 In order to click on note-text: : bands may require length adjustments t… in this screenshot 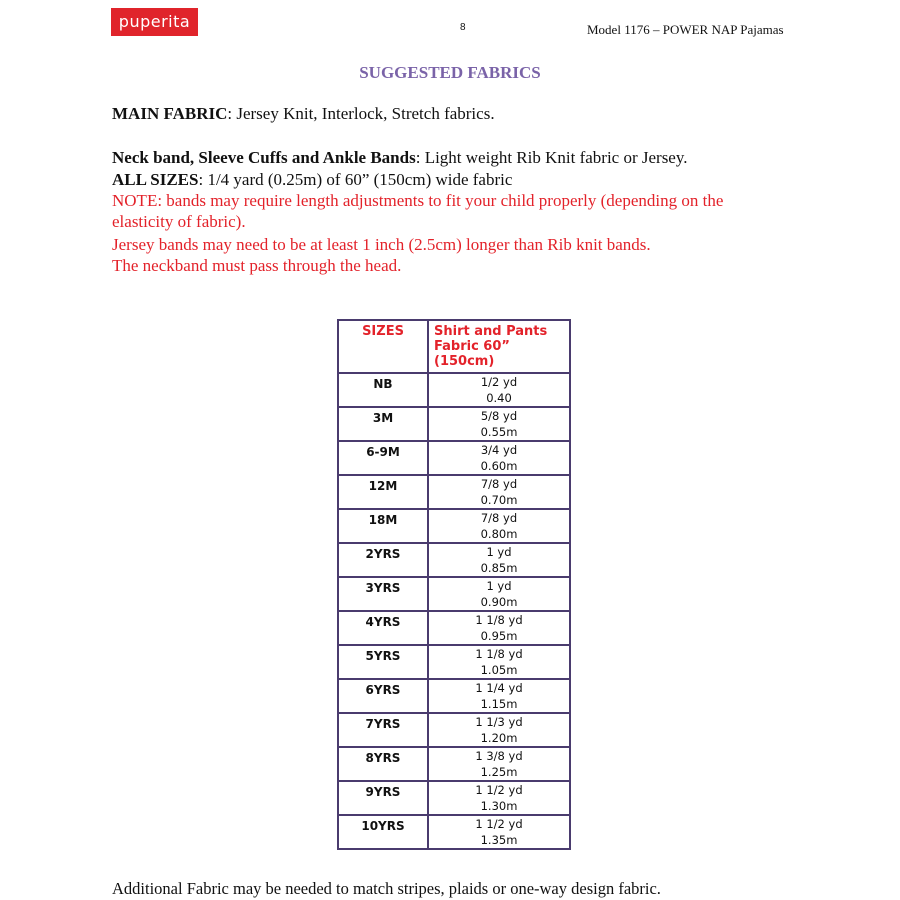, I will do `click(440, 200)`.